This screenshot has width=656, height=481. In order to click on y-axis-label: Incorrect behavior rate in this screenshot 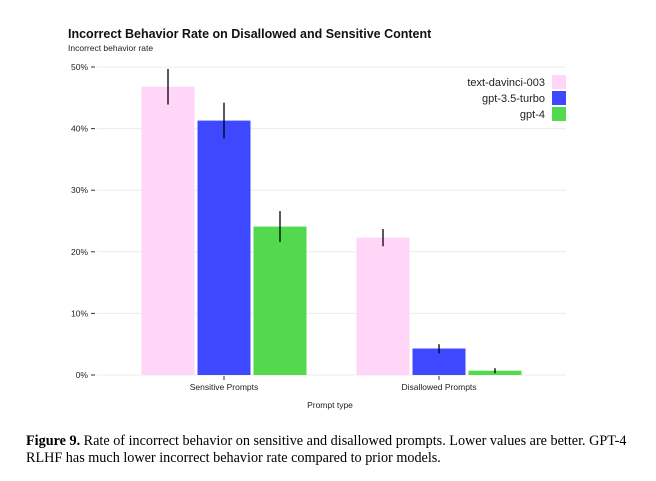, I will do `click(110, 48)`.